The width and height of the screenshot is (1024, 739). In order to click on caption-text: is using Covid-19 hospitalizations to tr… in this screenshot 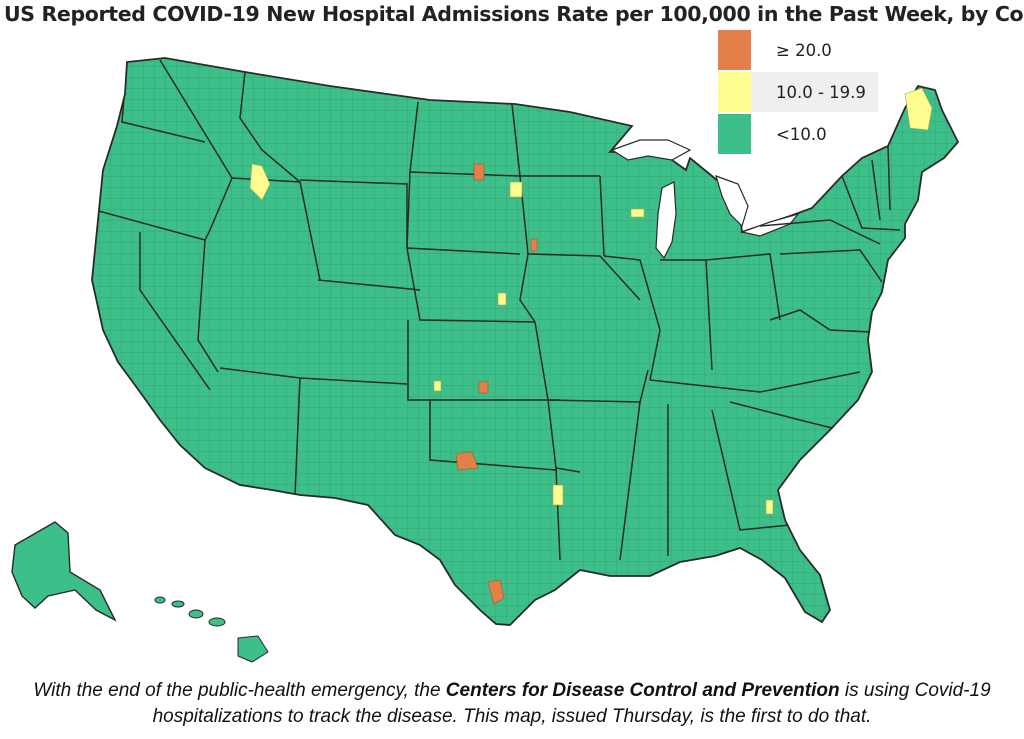, I will do `click(571, 703)`.